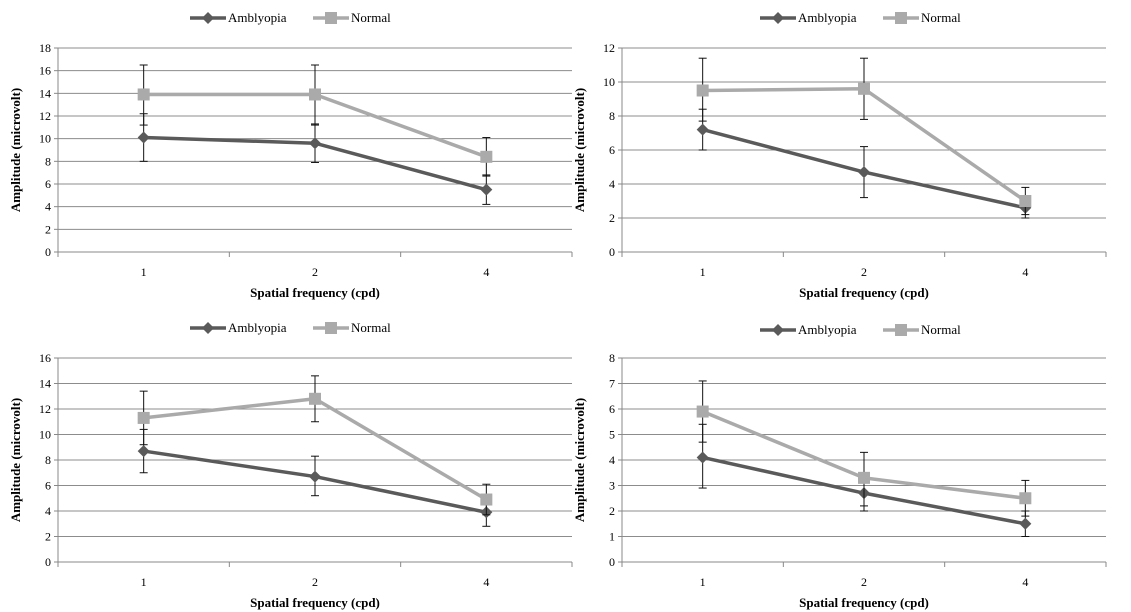 This screenshot has height=612, width=1131. What do you see at coordinates (45, 358) in the screenshot?
I see `y-tick-label: 16` at bounding box center [45, 358].